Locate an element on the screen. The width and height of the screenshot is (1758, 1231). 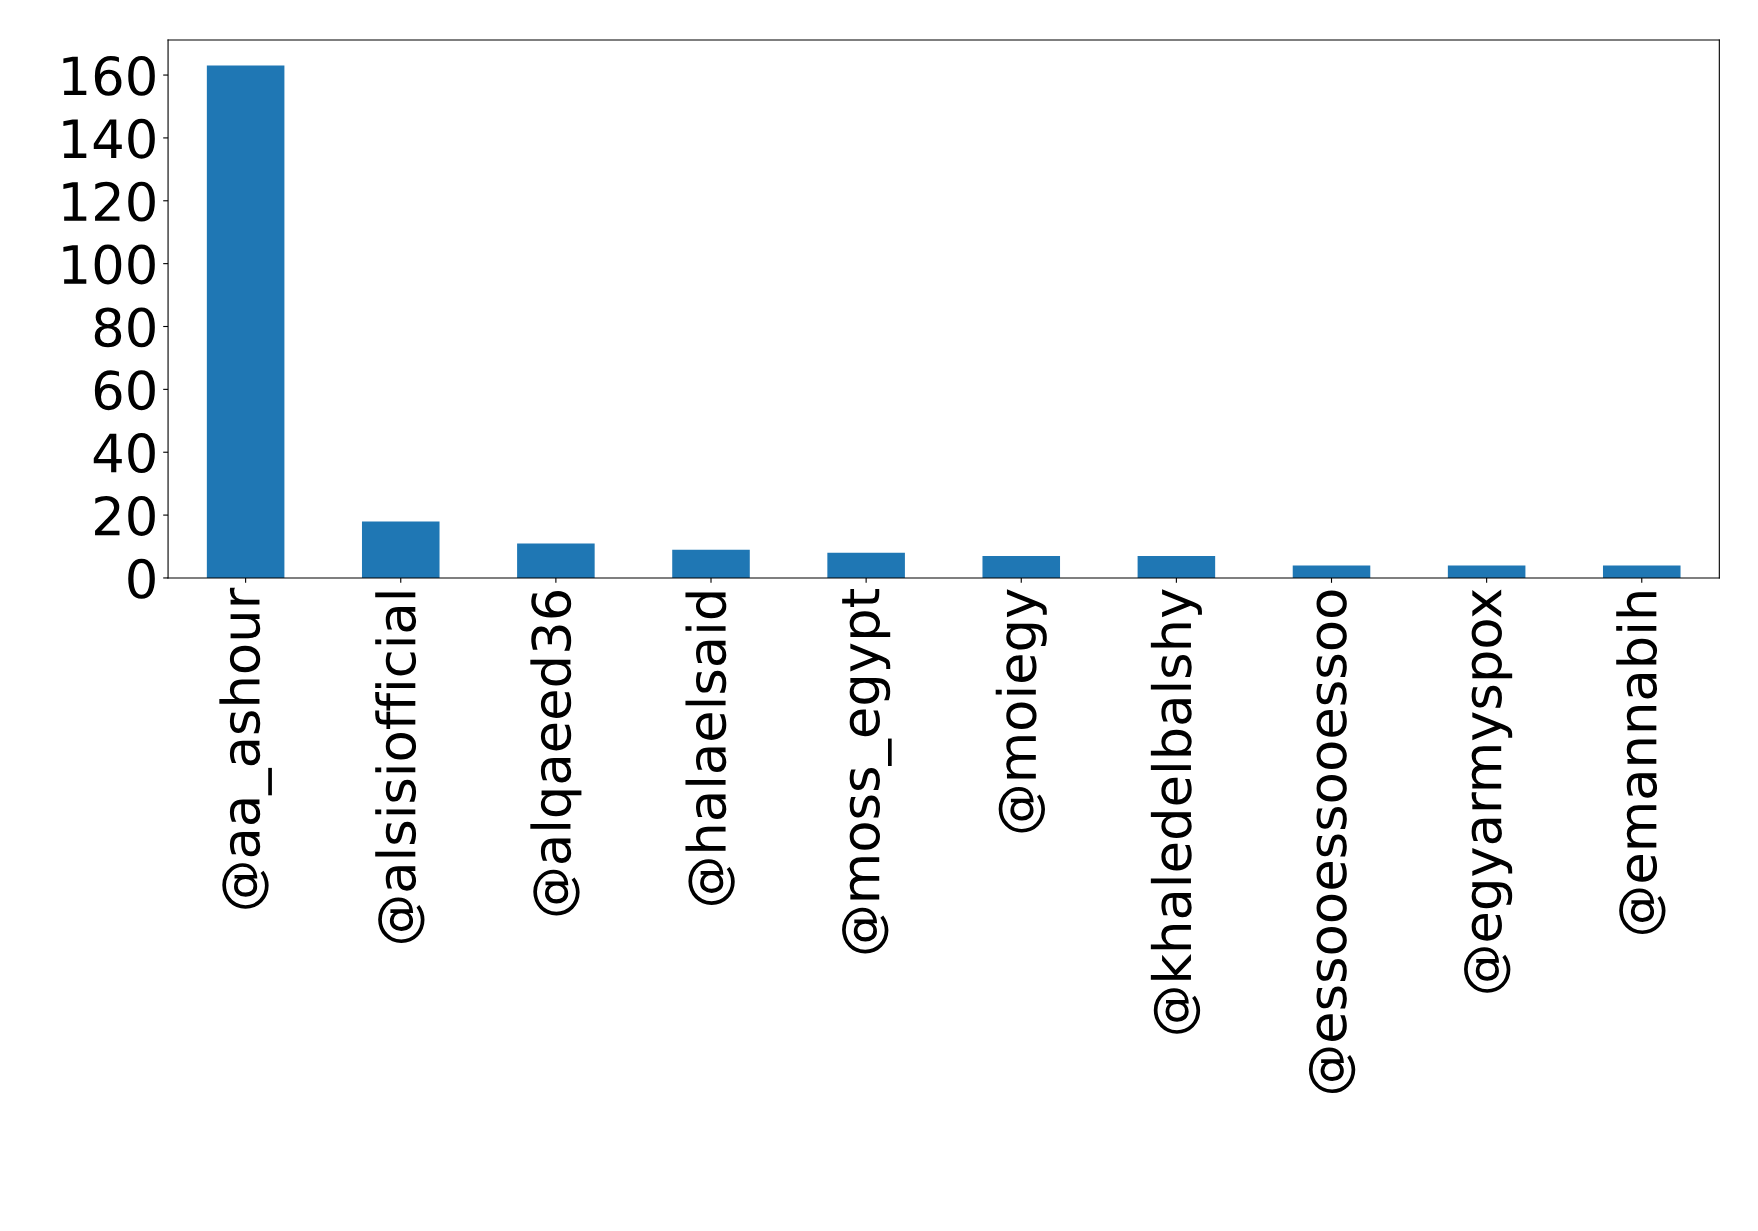
y-tick-label: 100 is located at coordinates (109, 264).